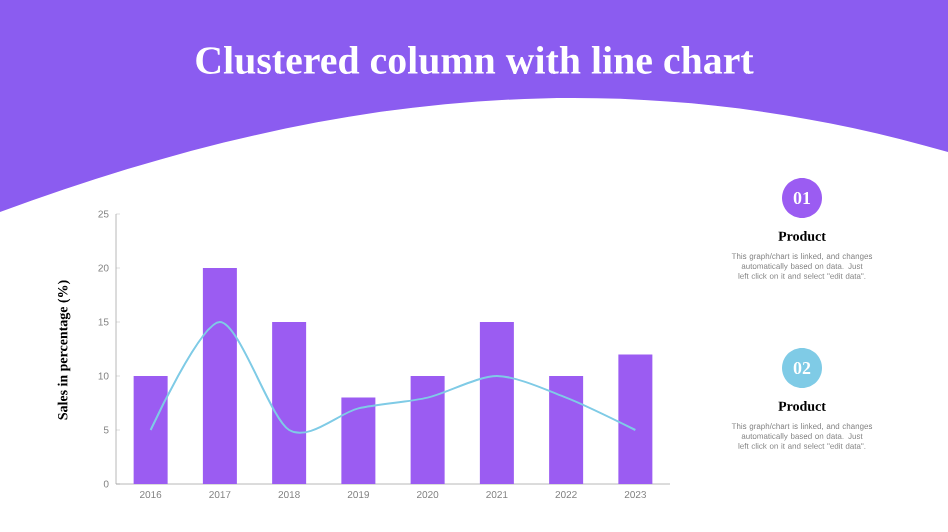 The height and width of the screenshot is (532, 948). I want to click on text: 01, so click(802, 198).